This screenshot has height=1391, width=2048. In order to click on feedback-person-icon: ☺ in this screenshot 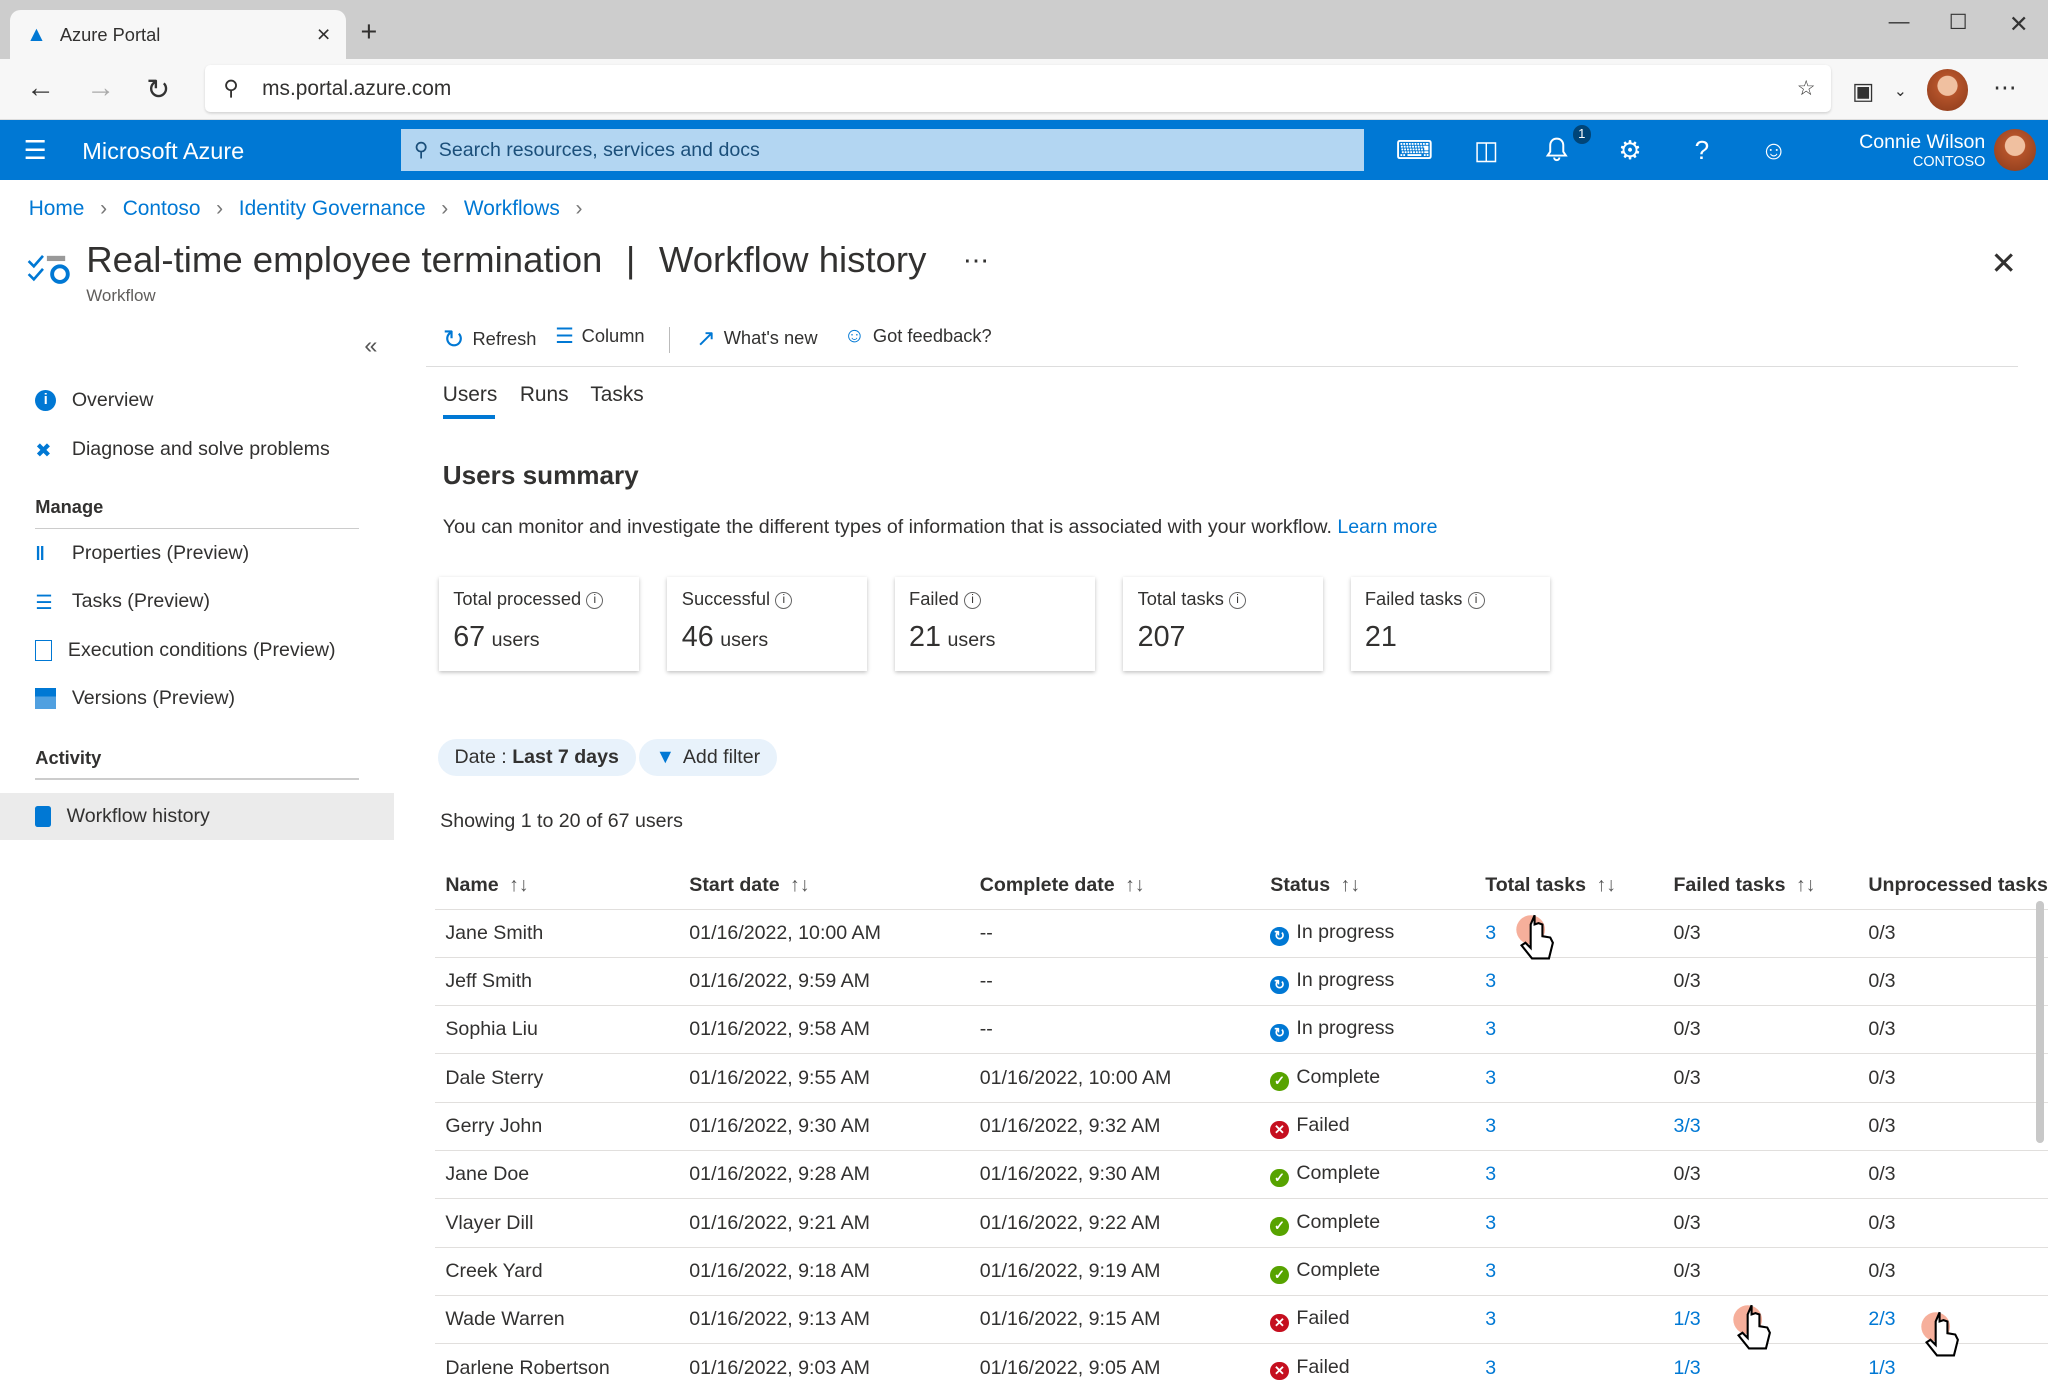, I will do `click(854, 335)`.